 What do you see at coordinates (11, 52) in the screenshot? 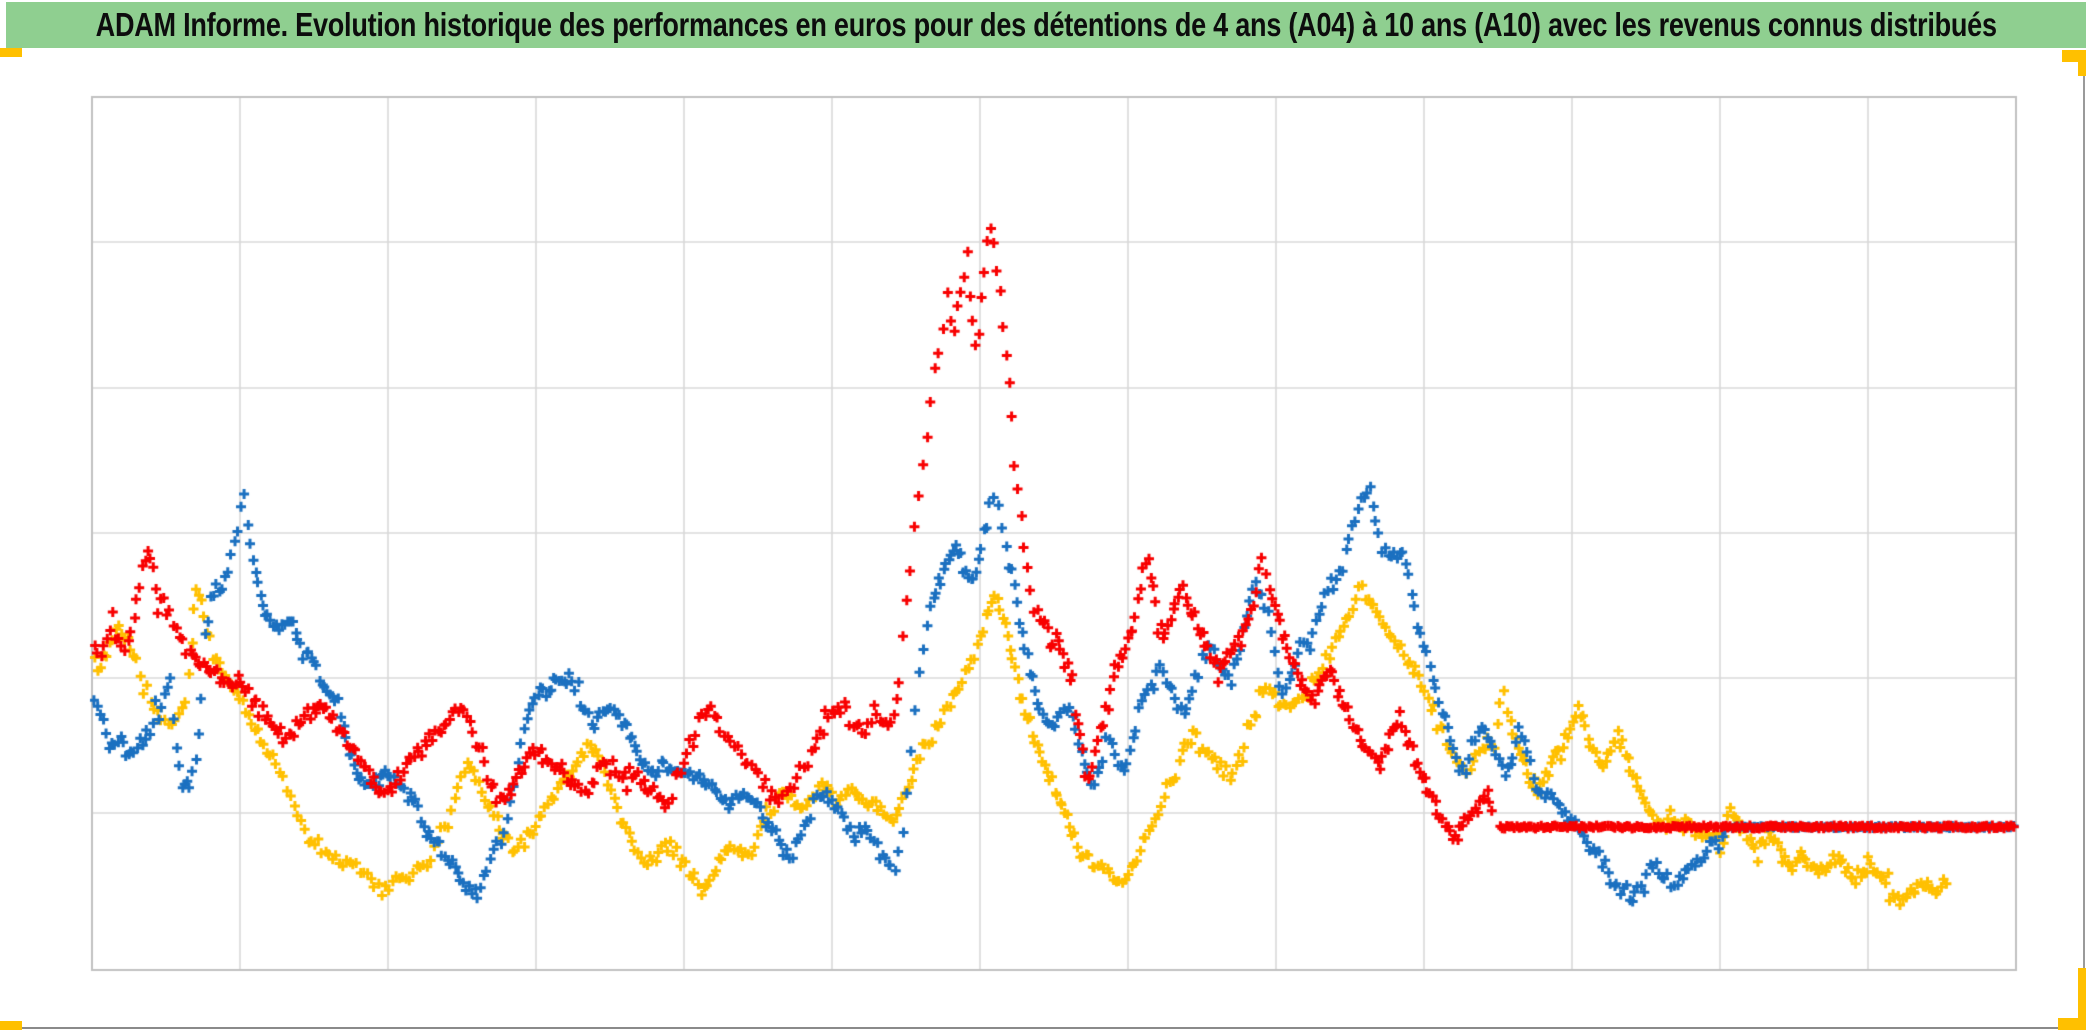
I see `corner-mark-top-left` at bounding box center [11, 52].